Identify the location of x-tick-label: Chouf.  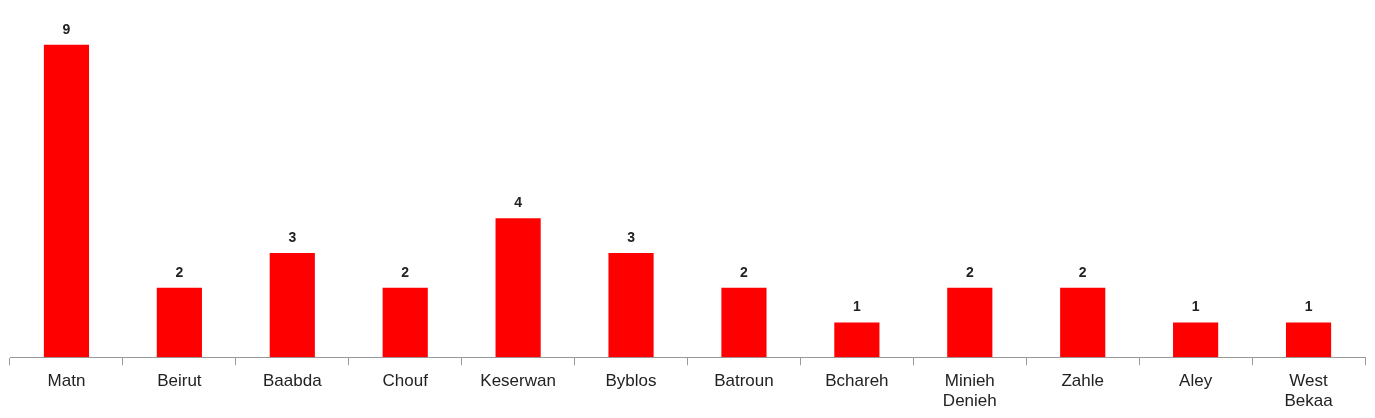
(405, 381).